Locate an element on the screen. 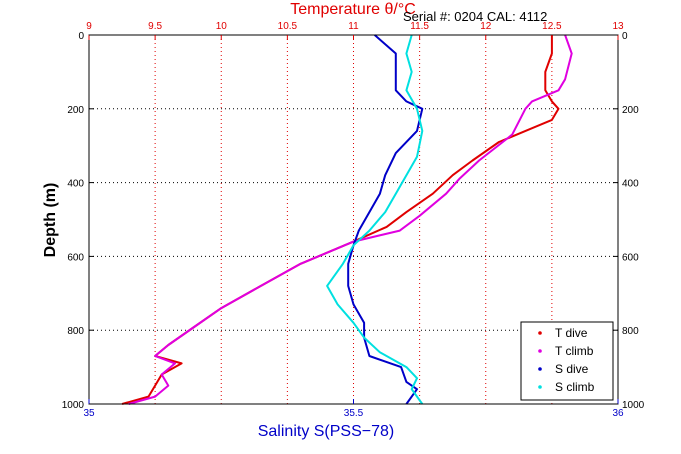  depth-tick-label-left-1: 200 is located at coordinates (75, 110).